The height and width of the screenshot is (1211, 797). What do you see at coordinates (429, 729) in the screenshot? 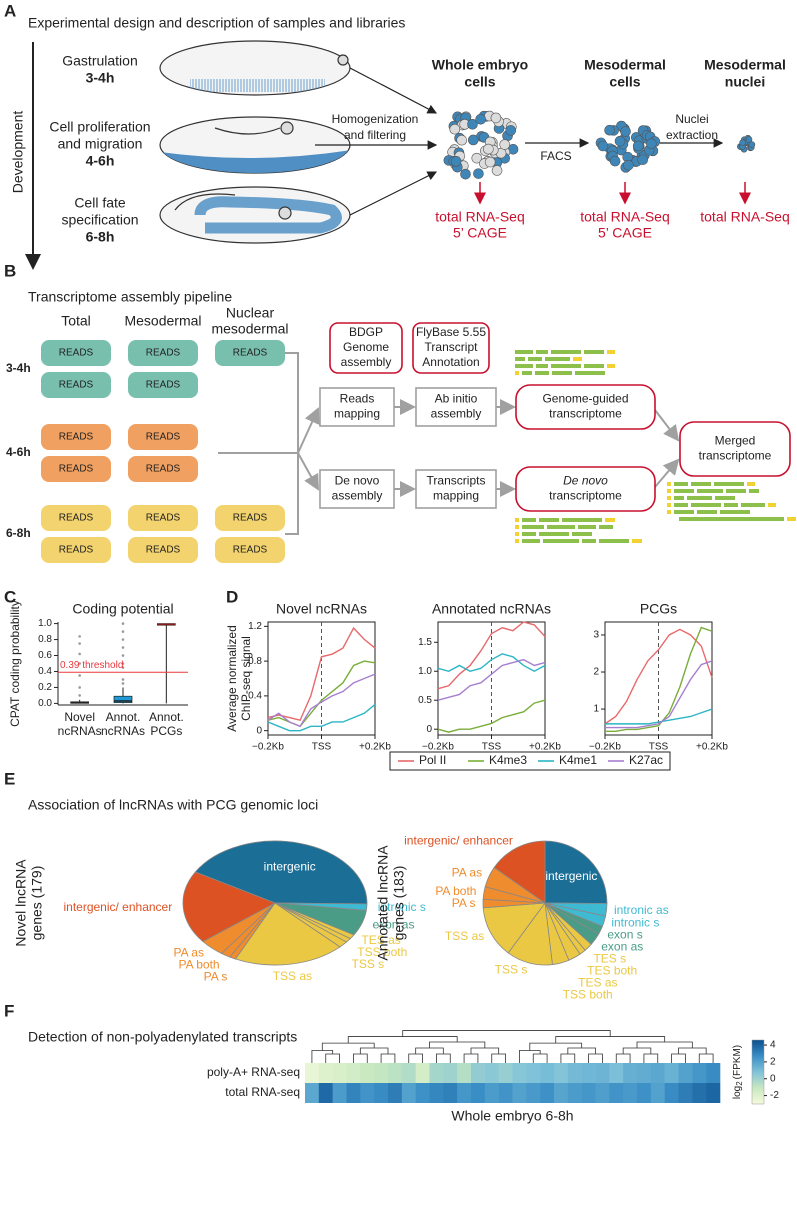
I see `y-tick-label: 0` at bounding box center [429, 729].